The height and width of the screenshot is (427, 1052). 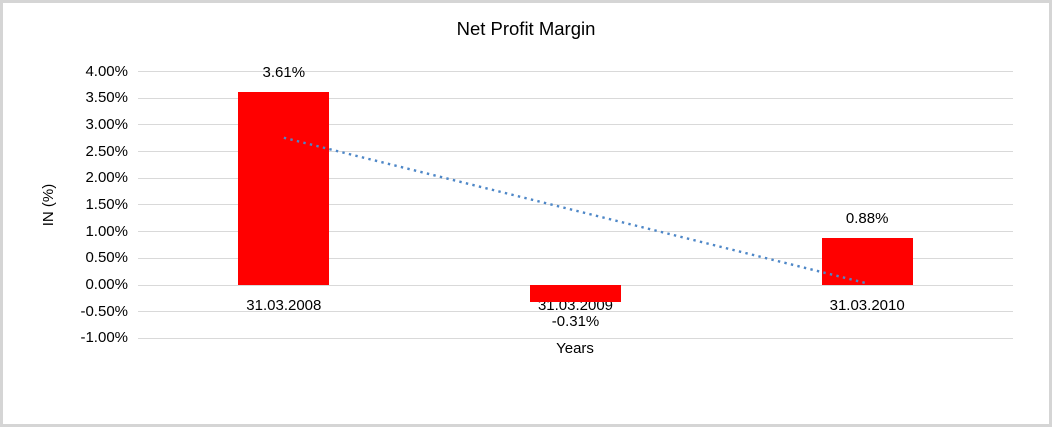 I want to click on x-category-label: 31.03.2010, so click(x=867, y=305).